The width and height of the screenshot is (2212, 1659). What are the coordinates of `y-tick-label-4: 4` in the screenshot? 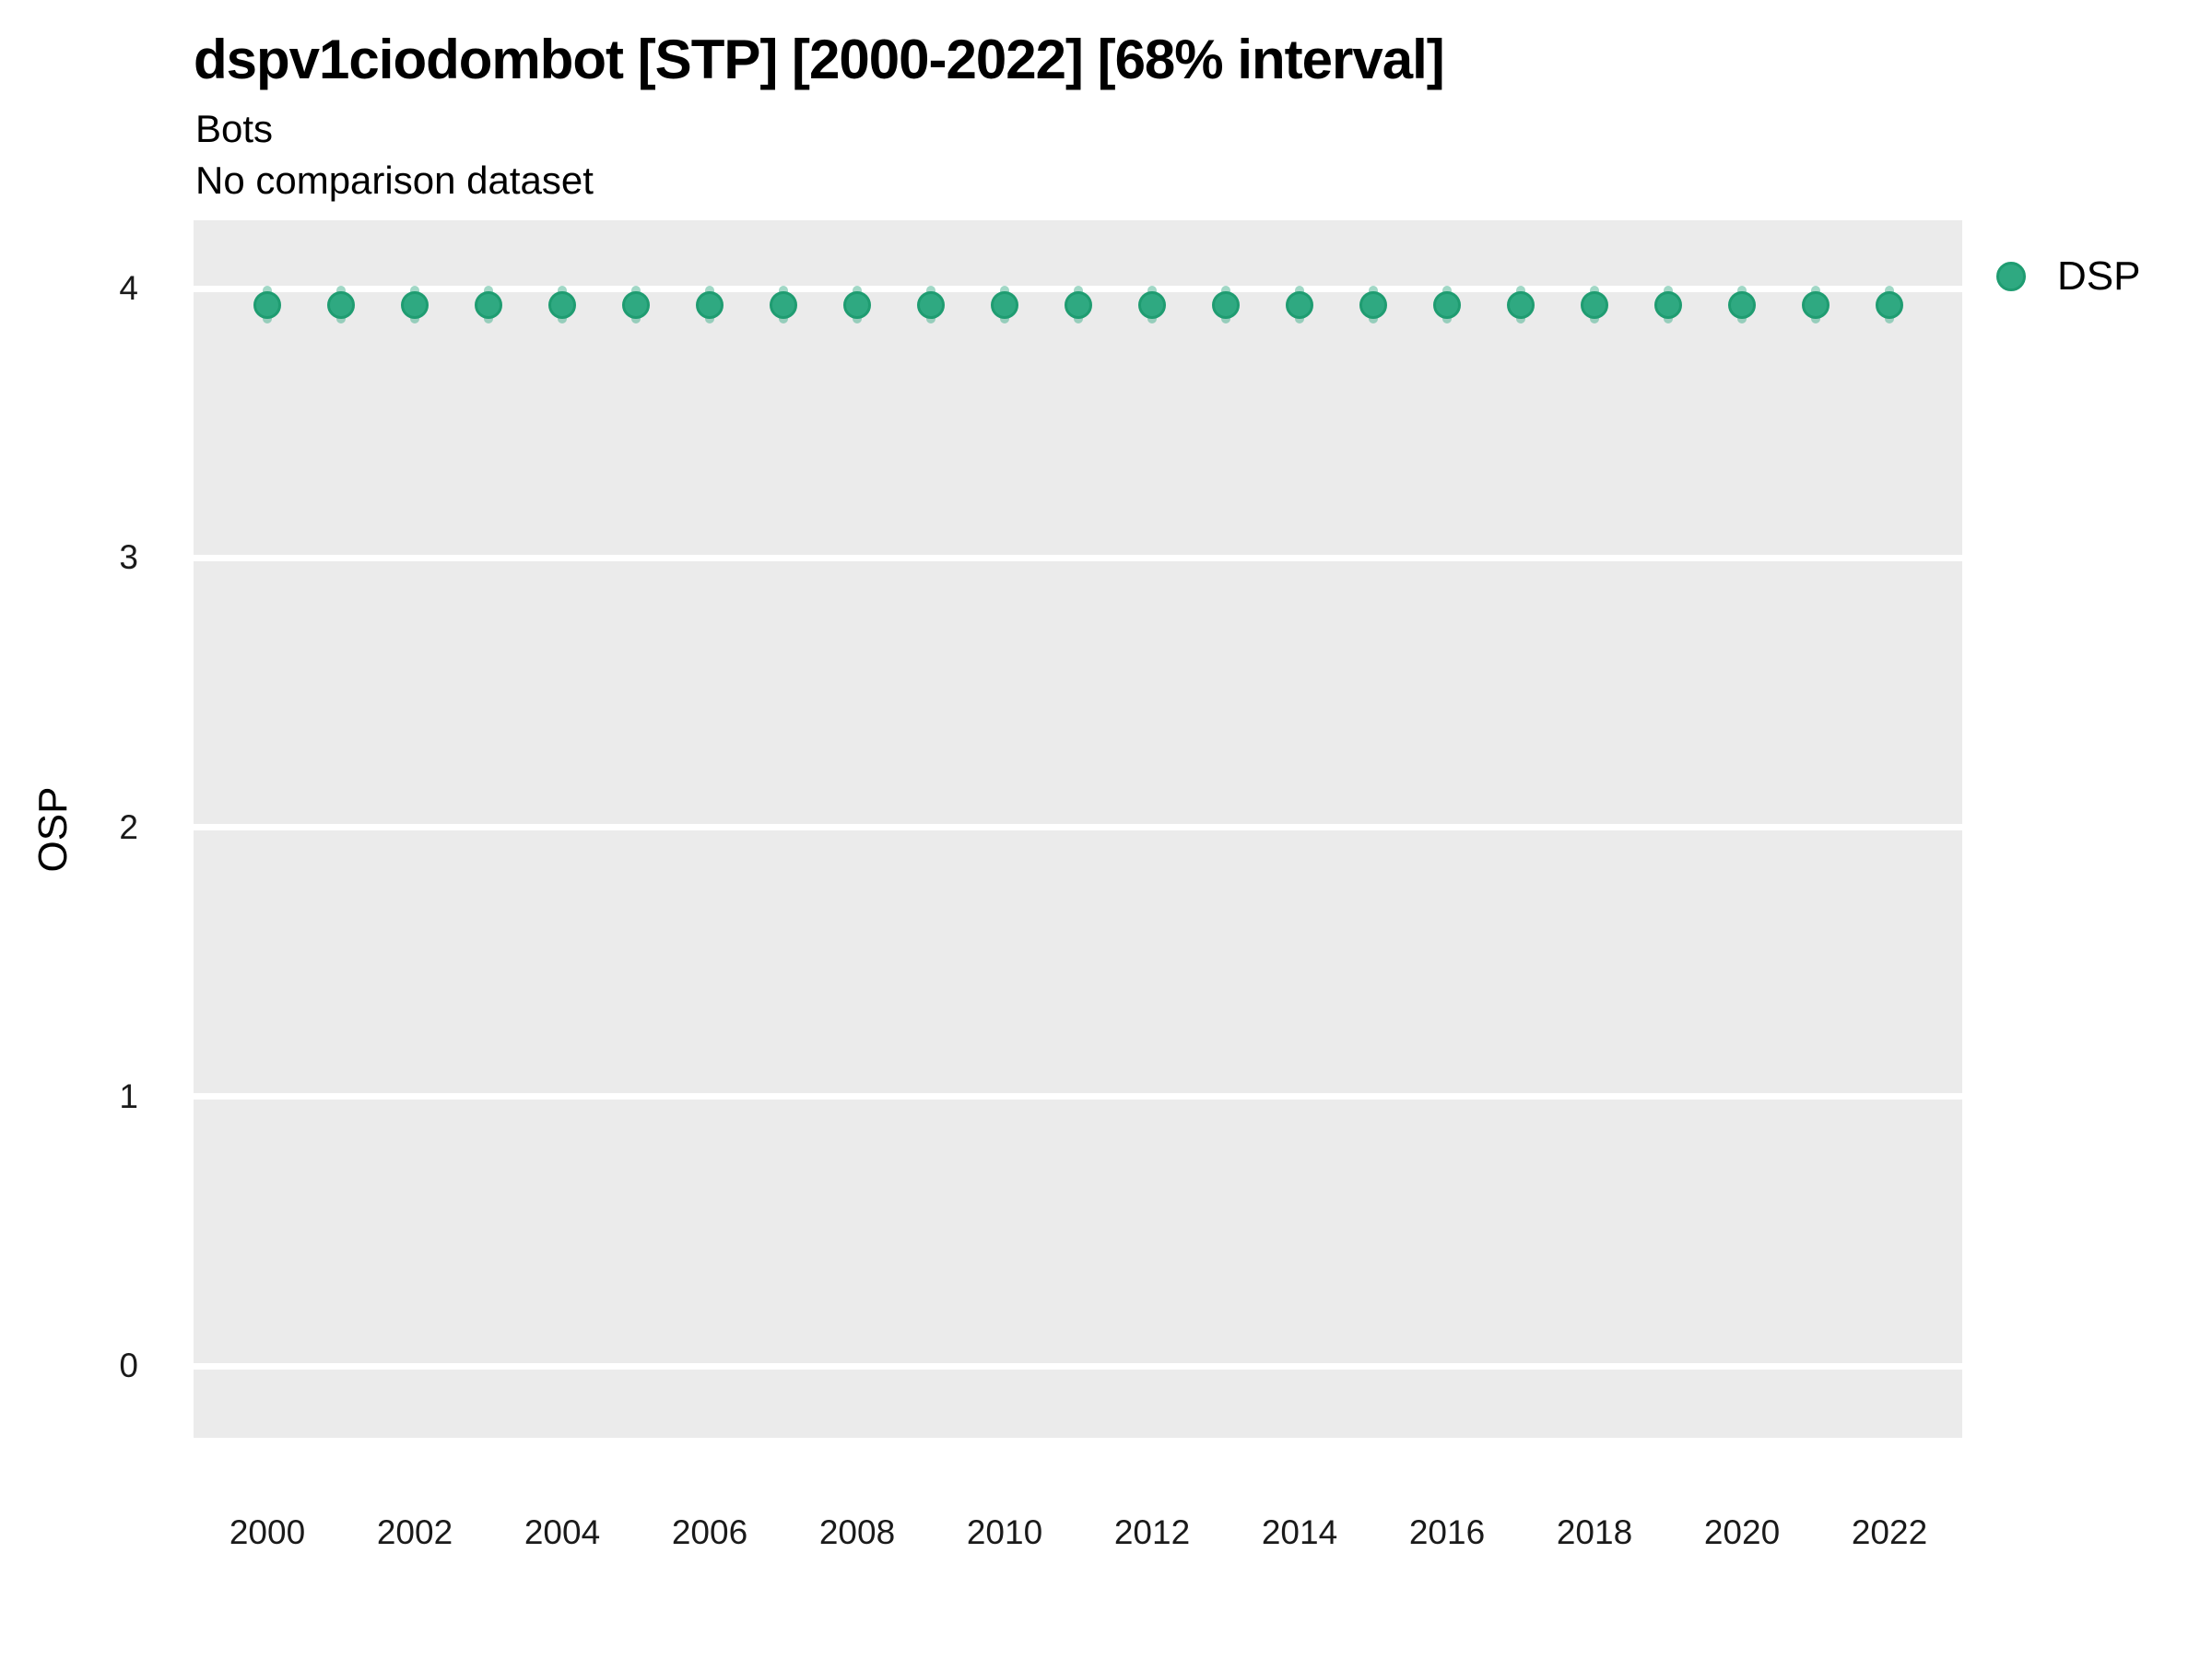 It's located at (128, 288).